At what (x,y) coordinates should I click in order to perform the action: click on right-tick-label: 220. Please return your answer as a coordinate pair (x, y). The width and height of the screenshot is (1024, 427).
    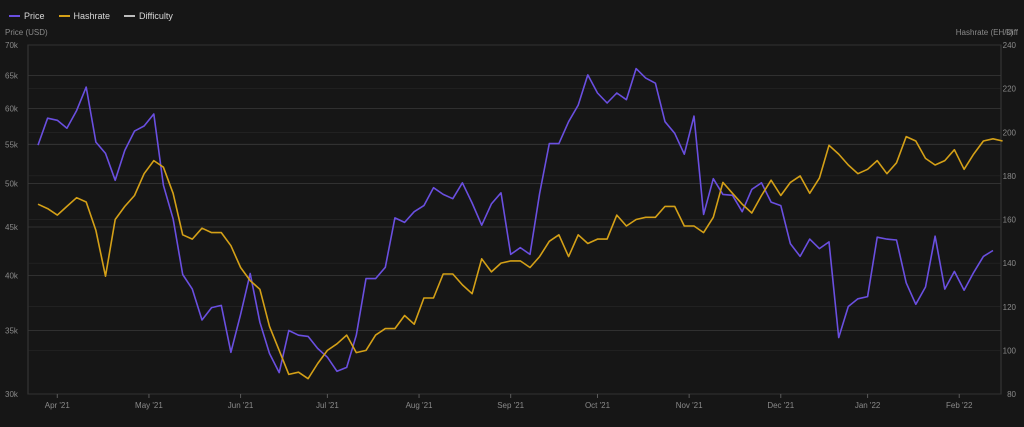
    Looking at the image, I should click on (1010, 89).